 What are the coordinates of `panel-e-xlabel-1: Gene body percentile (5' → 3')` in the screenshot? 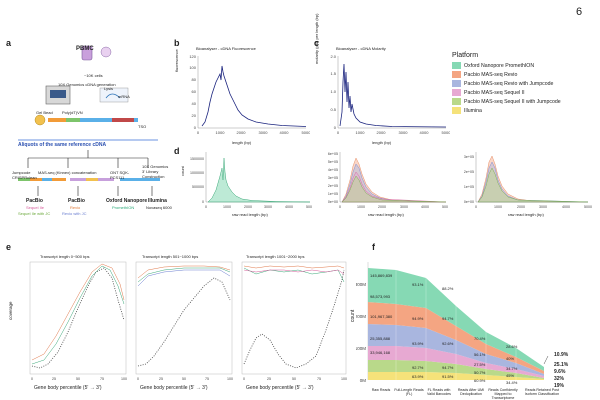 It's located at (68, 388).